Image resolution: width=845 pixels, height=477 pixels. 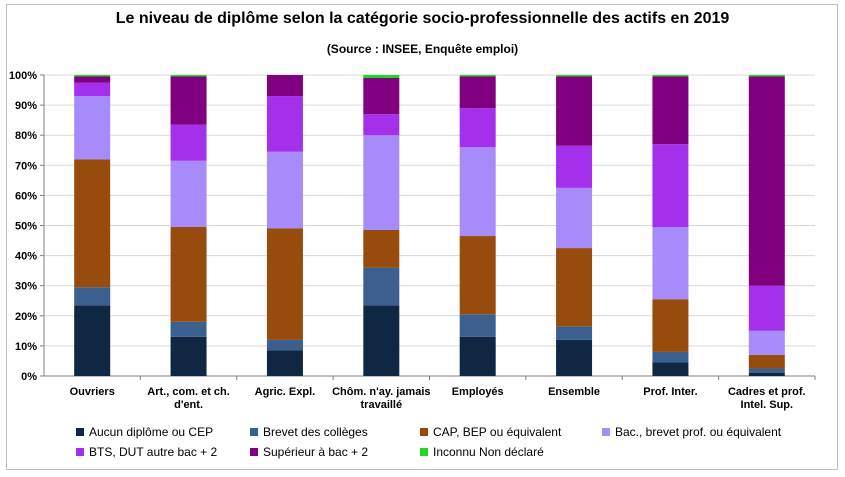 I want to click on x-tick-label: Art., com. et ch., so click(x=188, y=392).